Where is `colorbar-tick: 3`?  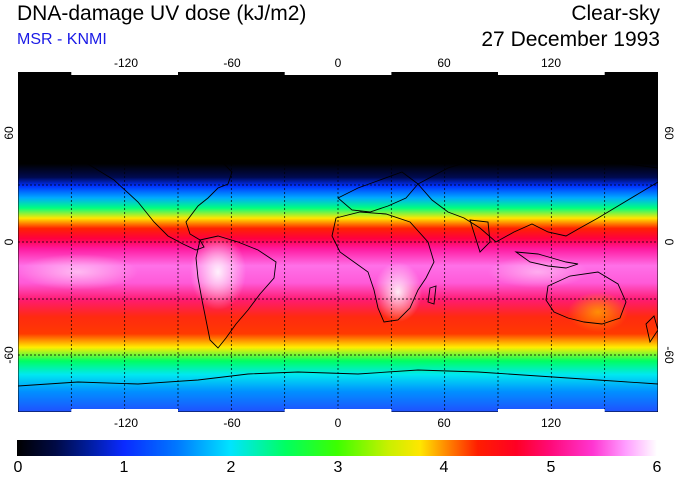 colorbar-tick: 3 is located at coordinates (338, 467).